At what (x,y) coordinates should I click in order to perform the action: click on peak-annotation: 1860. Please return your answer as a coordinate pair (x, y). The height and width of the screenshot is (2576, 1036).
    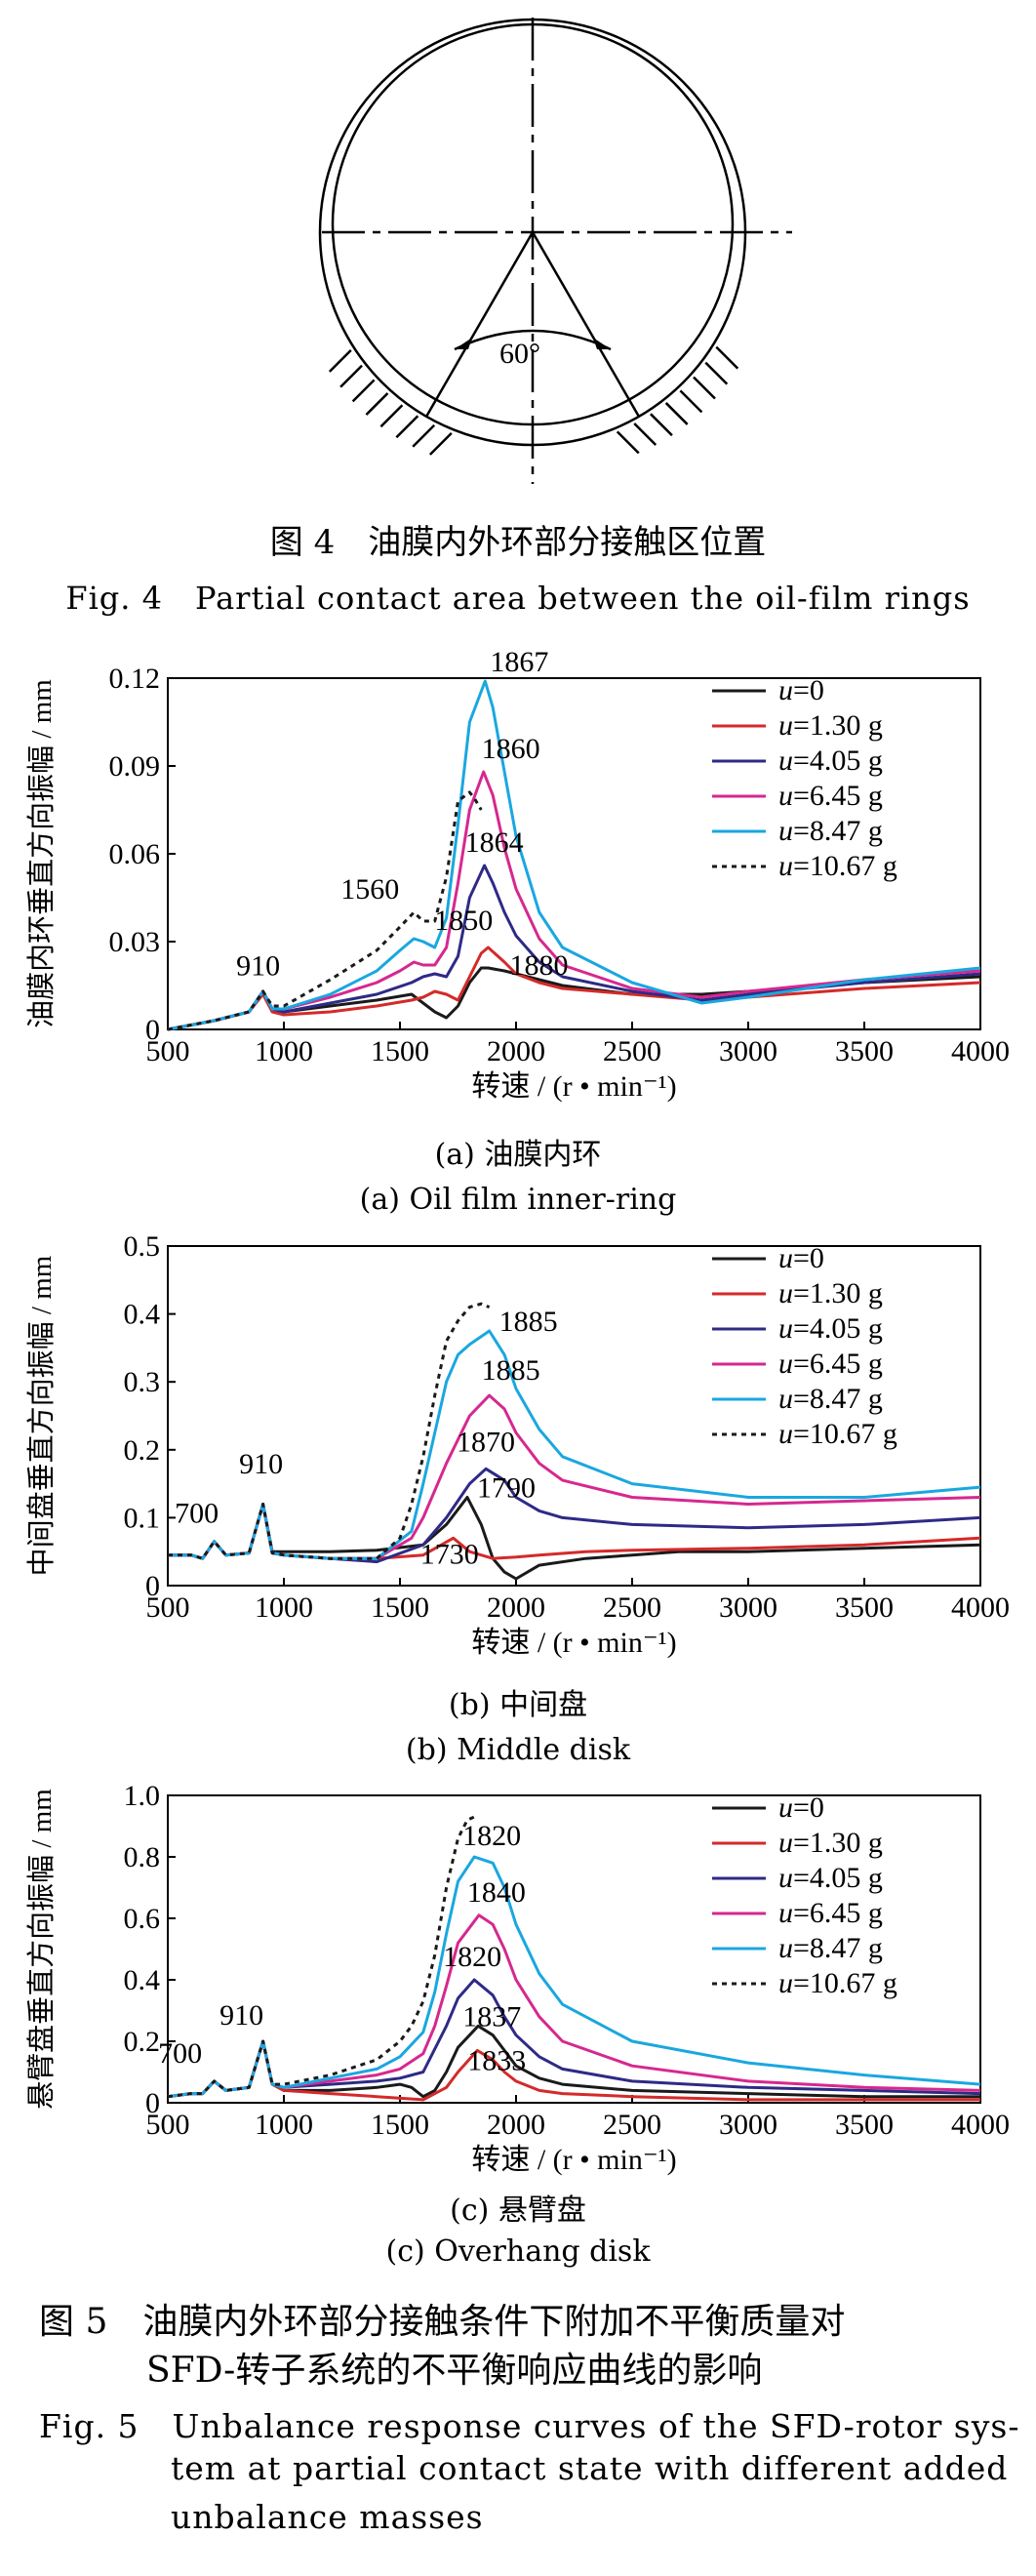
    Looking at the image, I should click on (511, 749).